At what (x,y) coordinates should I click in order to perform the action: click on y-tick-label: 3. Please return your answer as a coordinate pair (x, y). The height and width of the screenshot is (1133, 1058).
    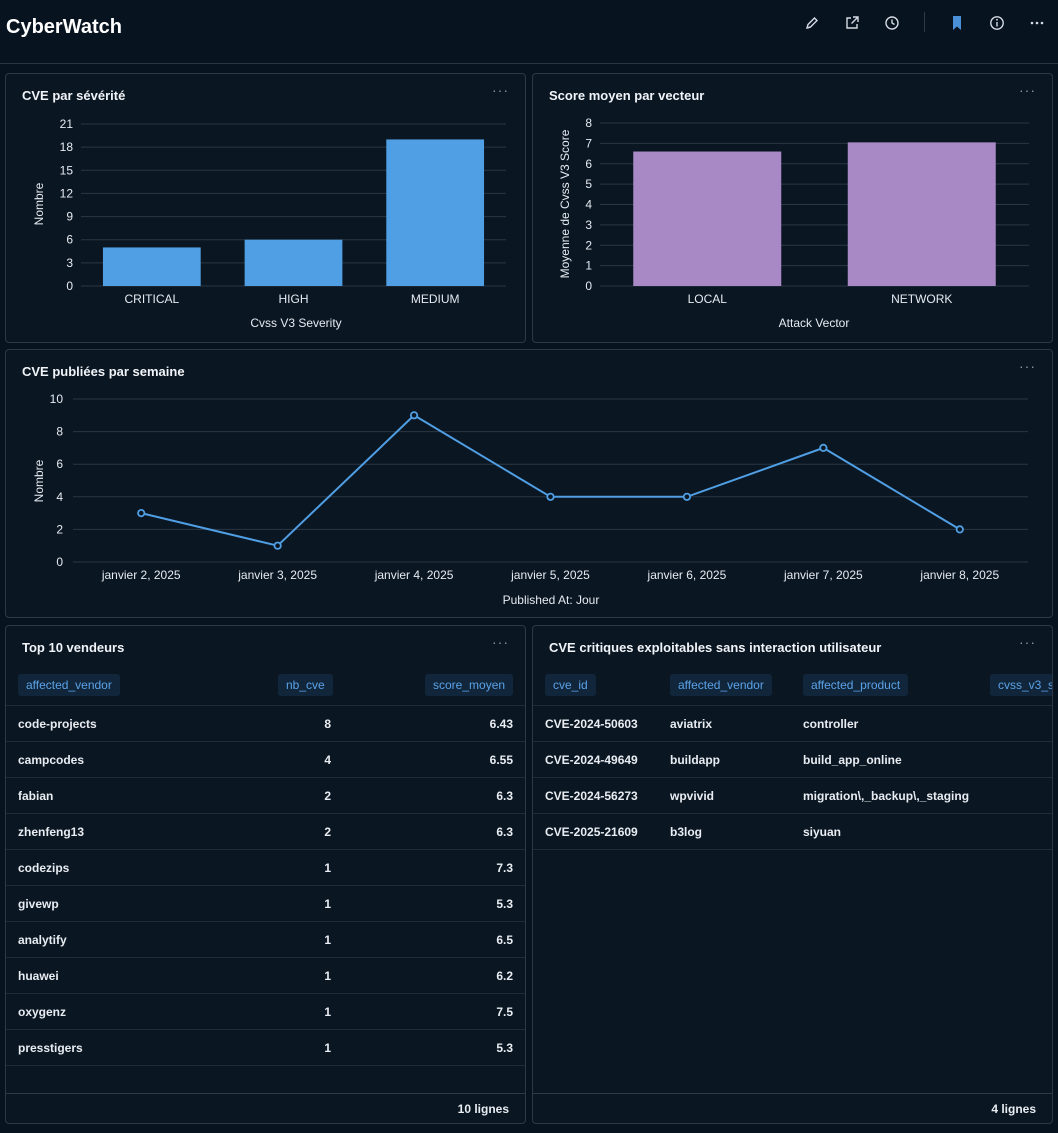
    Looking at the image, I should click on (588, 225).